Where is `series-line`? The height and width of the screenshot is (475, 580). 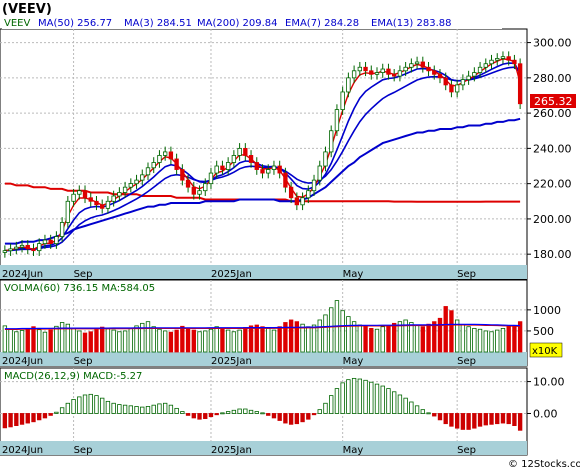 series-line is located at coordinates (262, 326).